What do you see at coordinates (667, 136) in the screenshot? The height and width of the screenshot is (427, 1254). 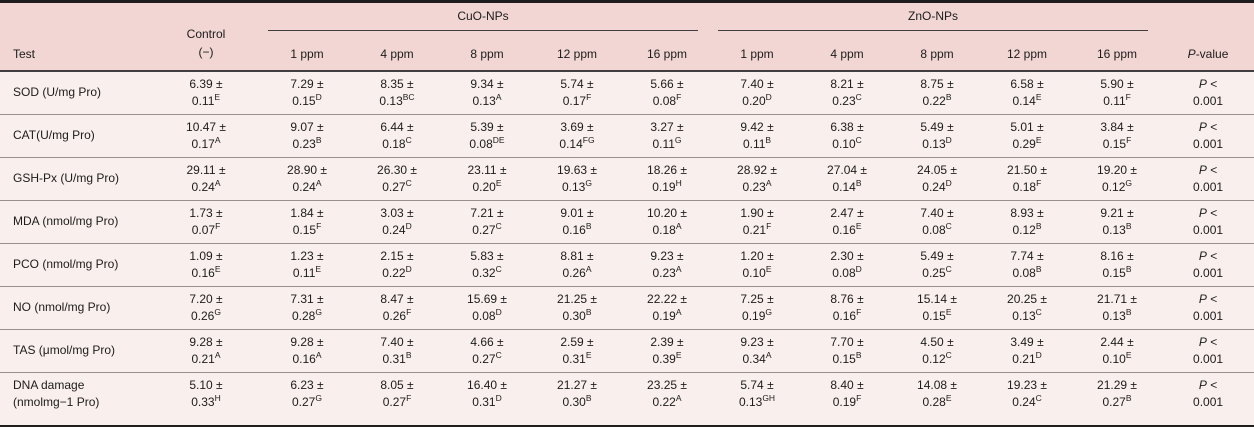 I see `value-cell: 3.27 ±0.11G` at bounding box center [667, 136].